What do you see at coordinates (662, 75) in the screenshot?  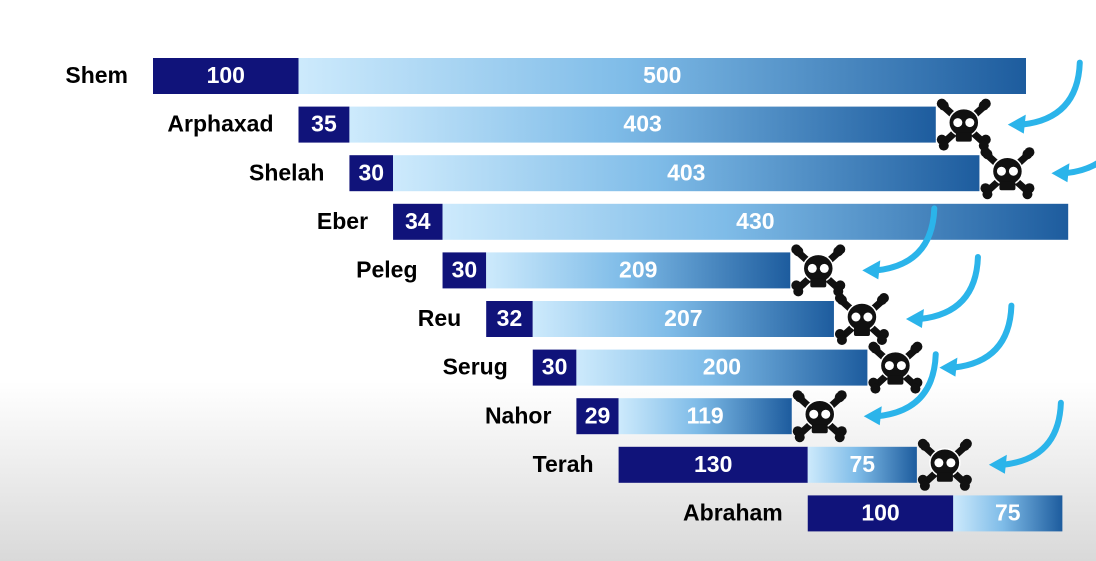 I see `value-label: 500` at bounding box center [662, 75].